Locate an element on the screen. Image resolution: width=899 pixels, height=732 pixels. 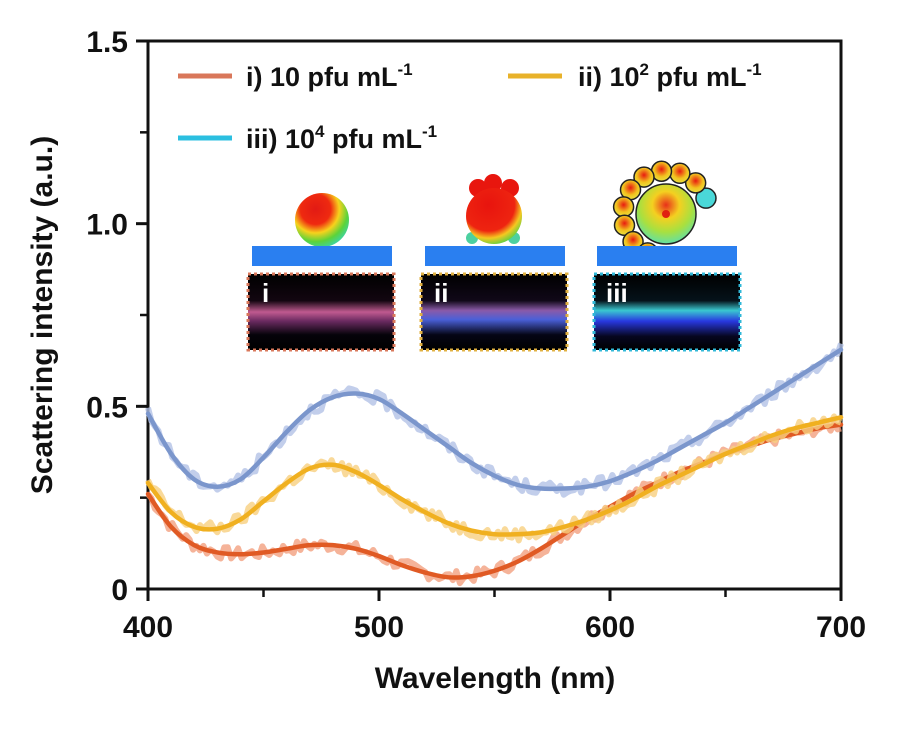
x-tick-label: 500 is located at coordinates (379, 627).